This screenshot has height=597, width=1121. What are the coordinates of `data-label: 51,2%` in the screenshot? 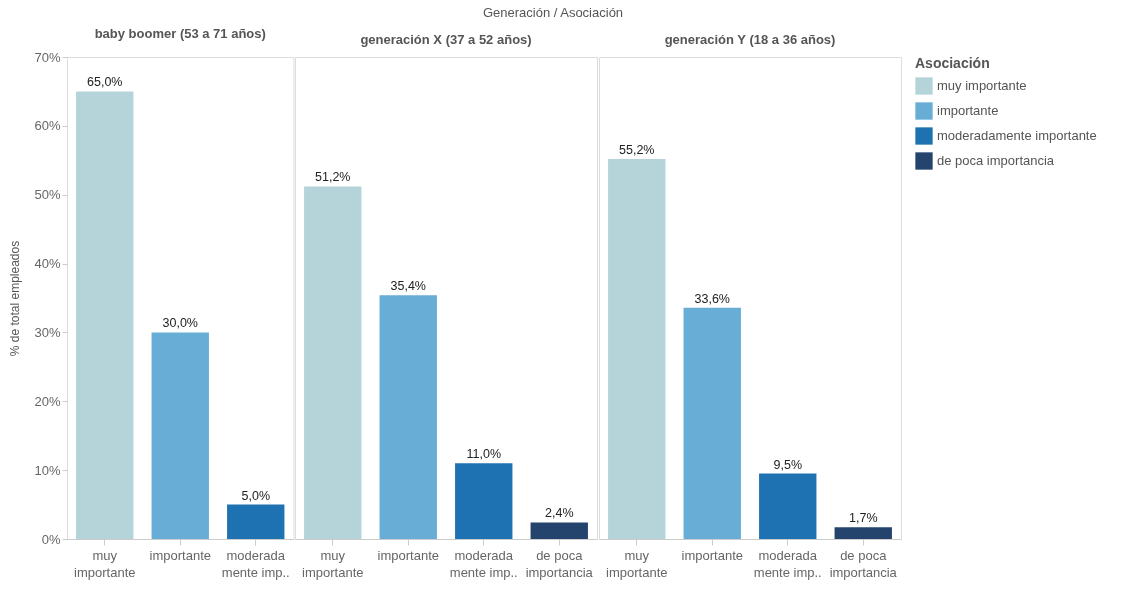 It's located at (333, 177).